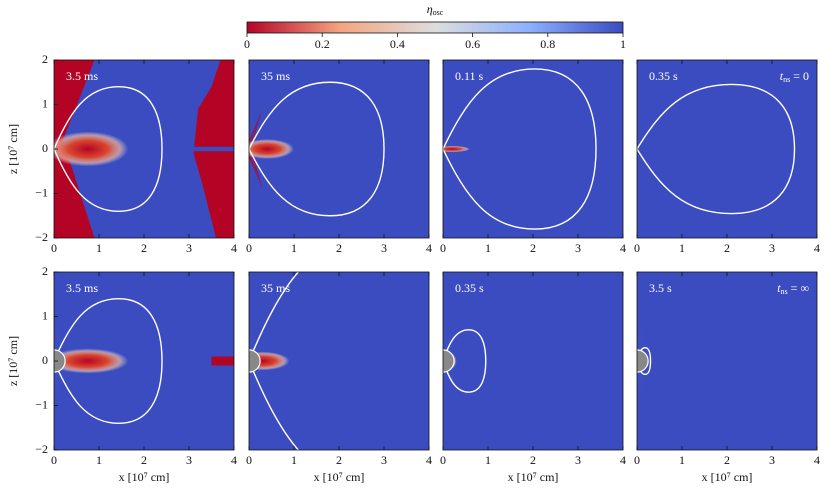  Describe the element at coordinates (793, 288) in the screenshot. I see `panel-annotation: tns = ∞` at that location.